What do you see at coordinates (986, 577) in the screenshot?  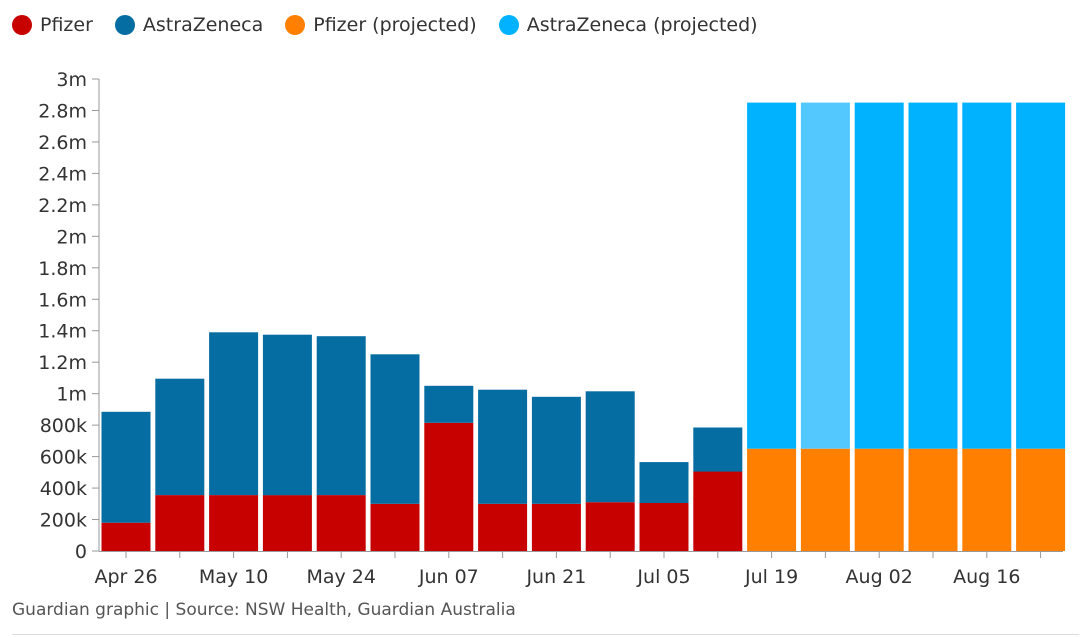 I see `x-tick-label: Aug 16` at bounding box center [986, 577].